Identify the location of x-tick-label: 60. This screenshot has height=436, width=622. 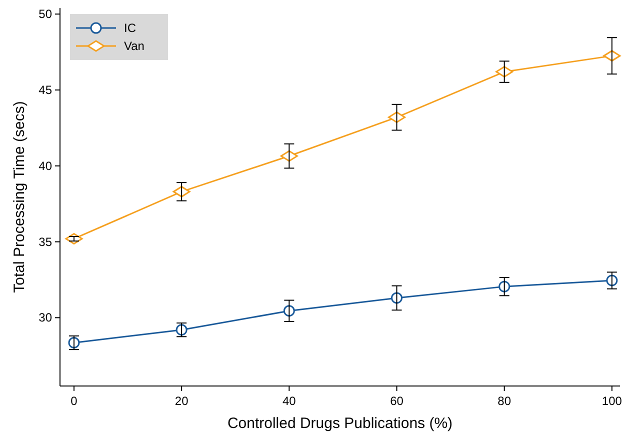
(397, 401).